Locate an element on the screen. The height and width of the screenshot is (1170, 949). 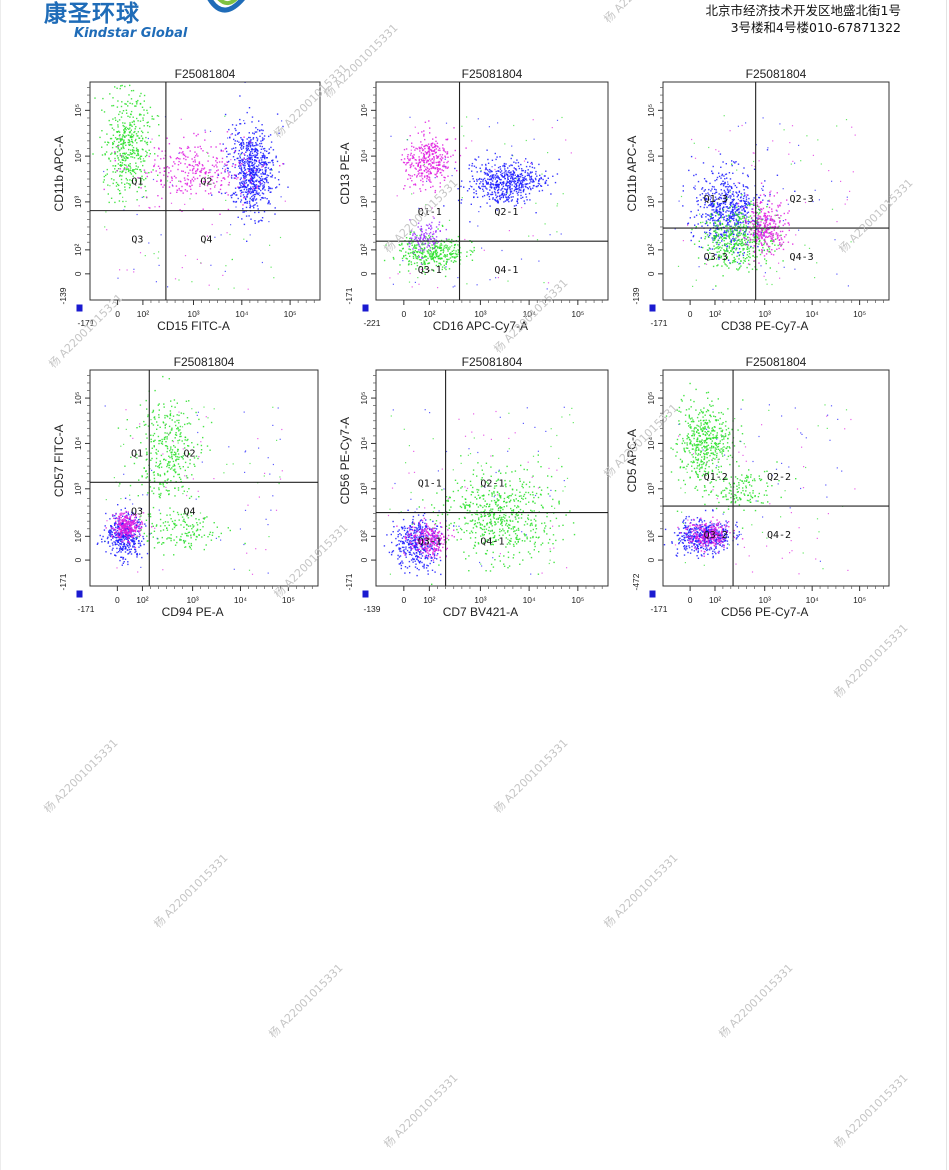
x-tick-label: 10² is located at coordinates (715, 314).